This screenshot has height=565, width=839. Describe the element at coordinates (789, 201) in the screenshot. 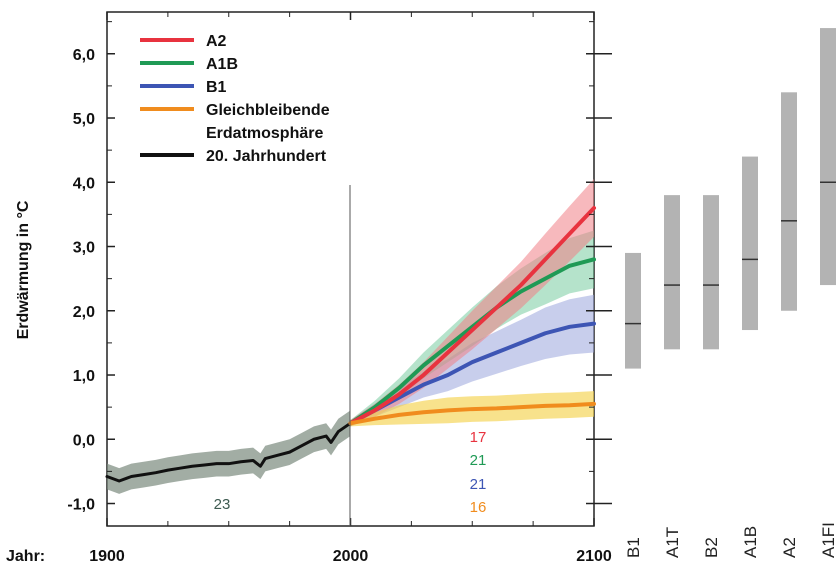

I see `range-bar-A2` at that location.